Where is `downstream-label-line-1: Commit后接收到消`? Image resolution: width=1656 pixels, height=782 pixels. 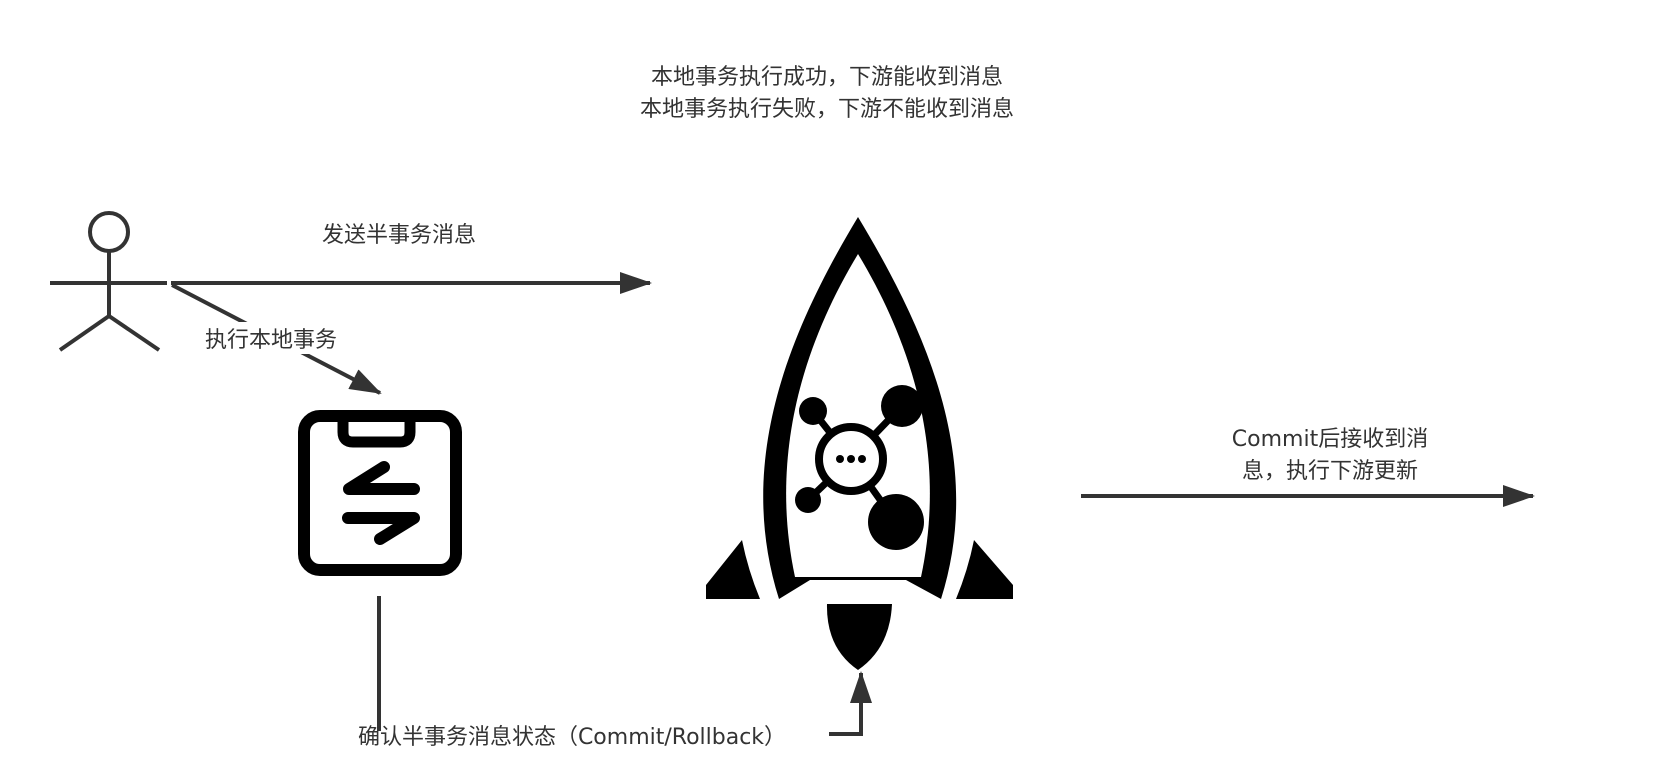 downstream-label-line-1: Commit后接收到消 is located at coordinates (1330, 439).